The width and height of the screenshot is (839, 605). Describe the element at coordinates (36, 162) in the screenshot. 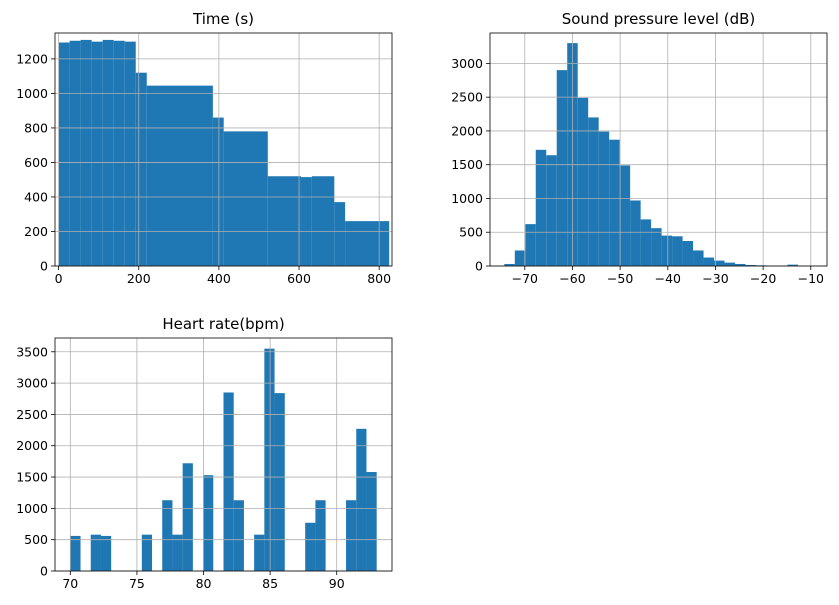

I see `y-tick-label: 600` at that location.